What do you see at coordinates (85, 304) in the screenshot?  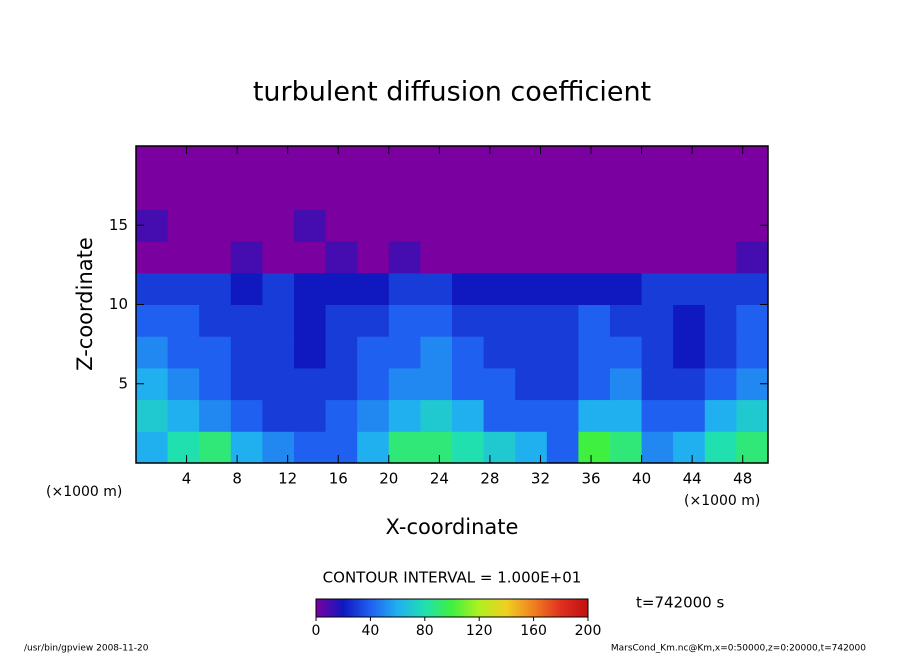 I see `y-axis-label: Z-coordinate` at bounding box center [85, 304].